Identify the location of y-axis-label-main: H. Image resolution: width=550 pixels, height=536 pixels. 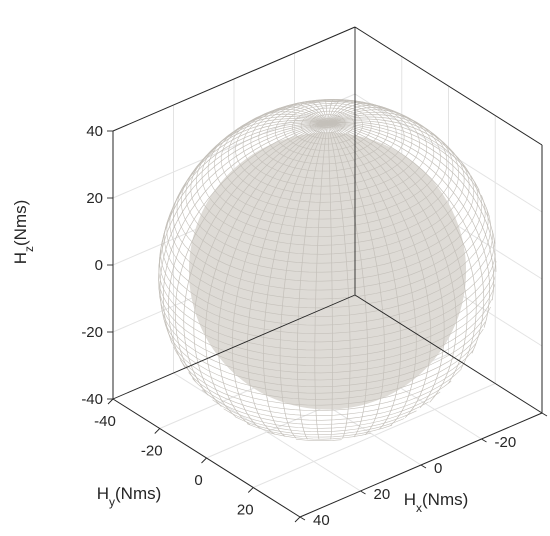
(103, 493).